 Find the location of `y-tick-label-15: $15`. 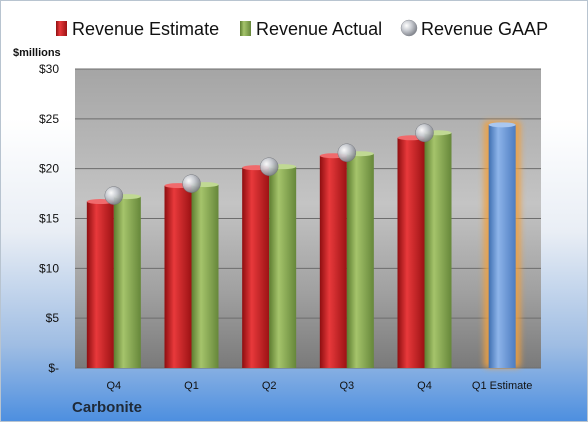

y-tick-label-15: $15 is located at coordinates (49, 219).